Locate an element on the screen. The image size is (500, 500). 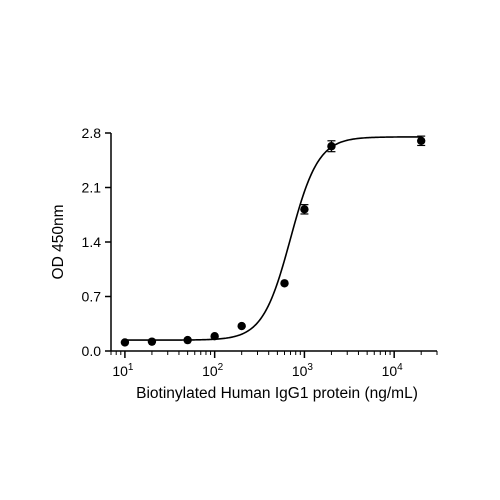
x-tick-label: 10⁴ is located at coordinates (393, 370).